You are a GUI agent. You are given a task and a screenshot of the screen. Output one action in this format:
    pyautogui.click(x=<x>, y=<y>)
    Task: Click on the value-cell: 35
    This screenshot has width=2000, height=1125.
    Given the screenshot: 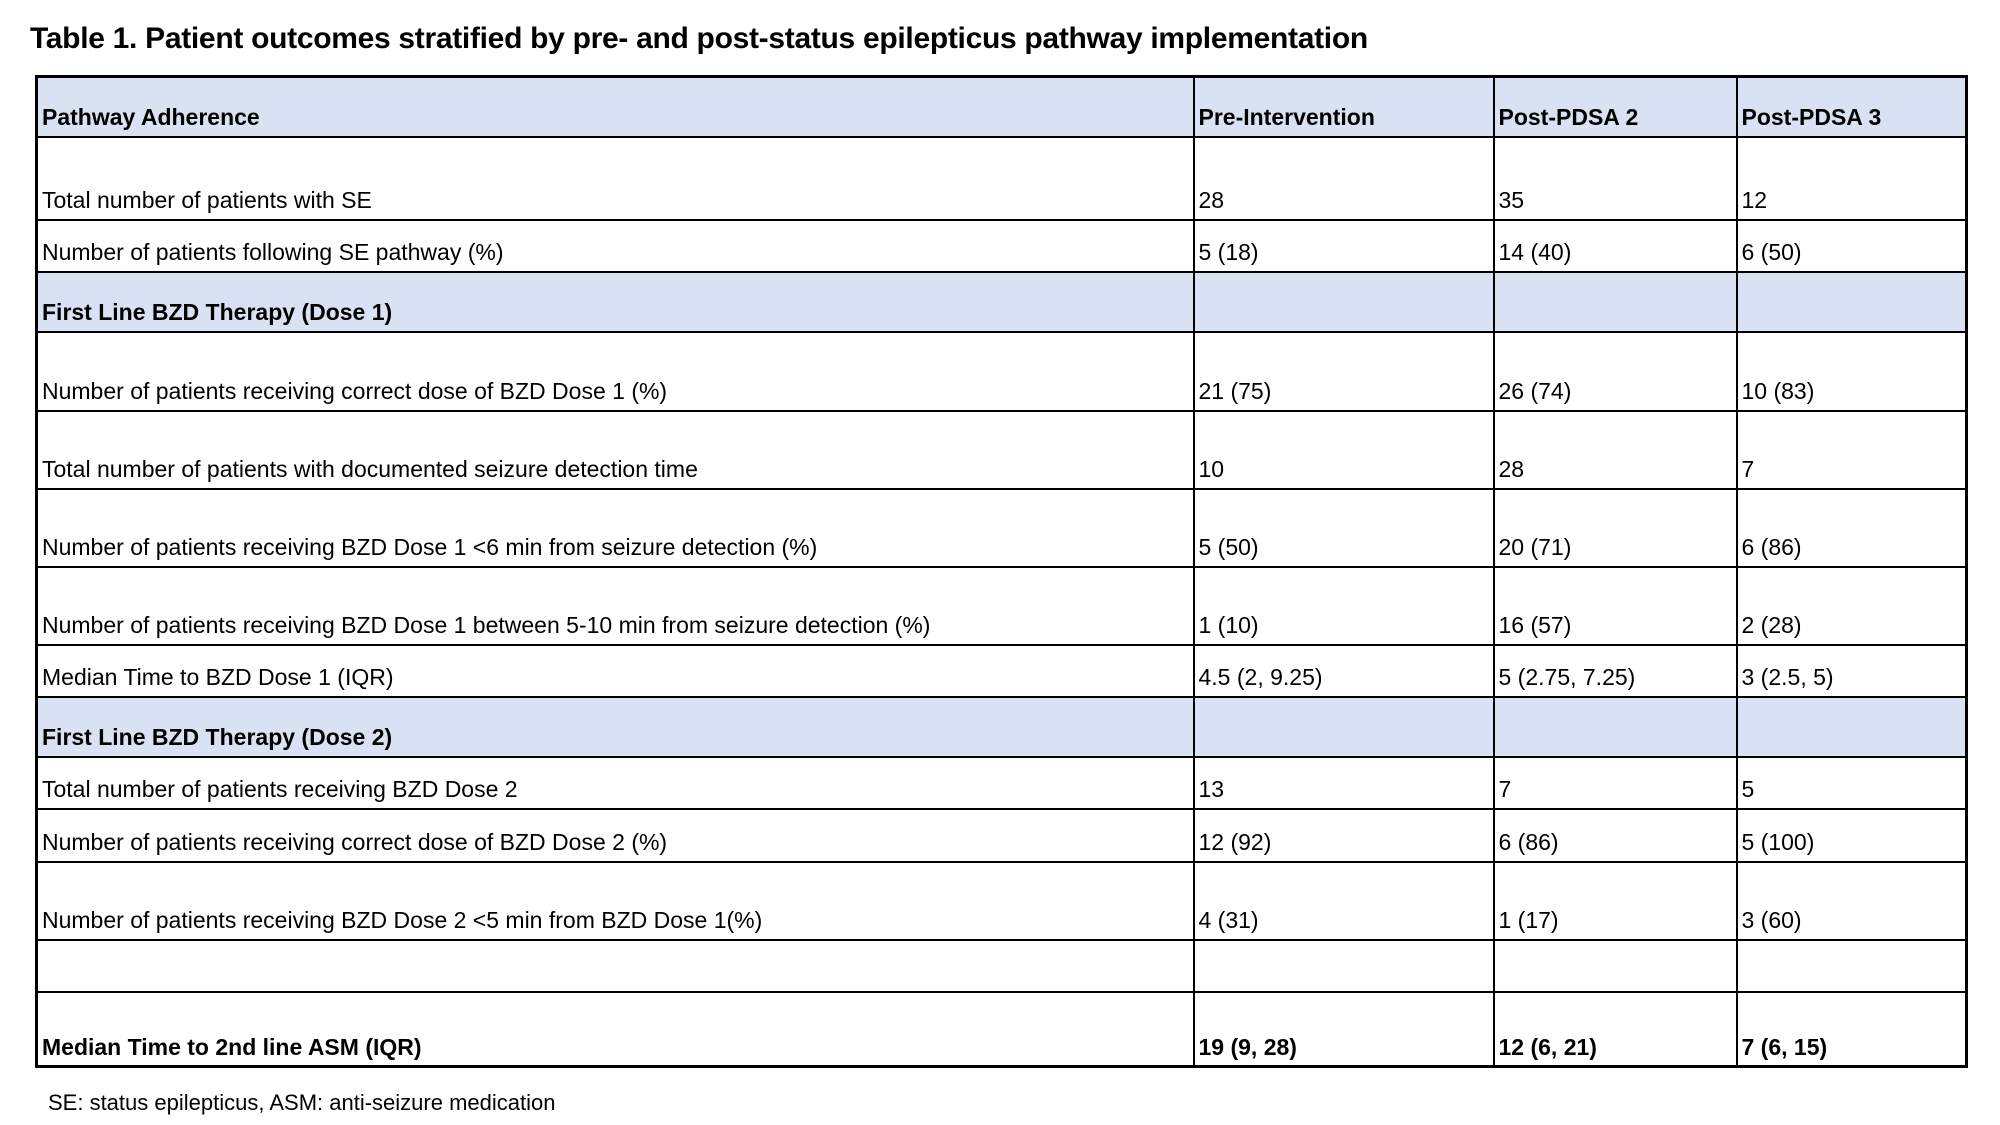 What is the action you would take?
    pyautogui.click(x=1615, y=178)
    